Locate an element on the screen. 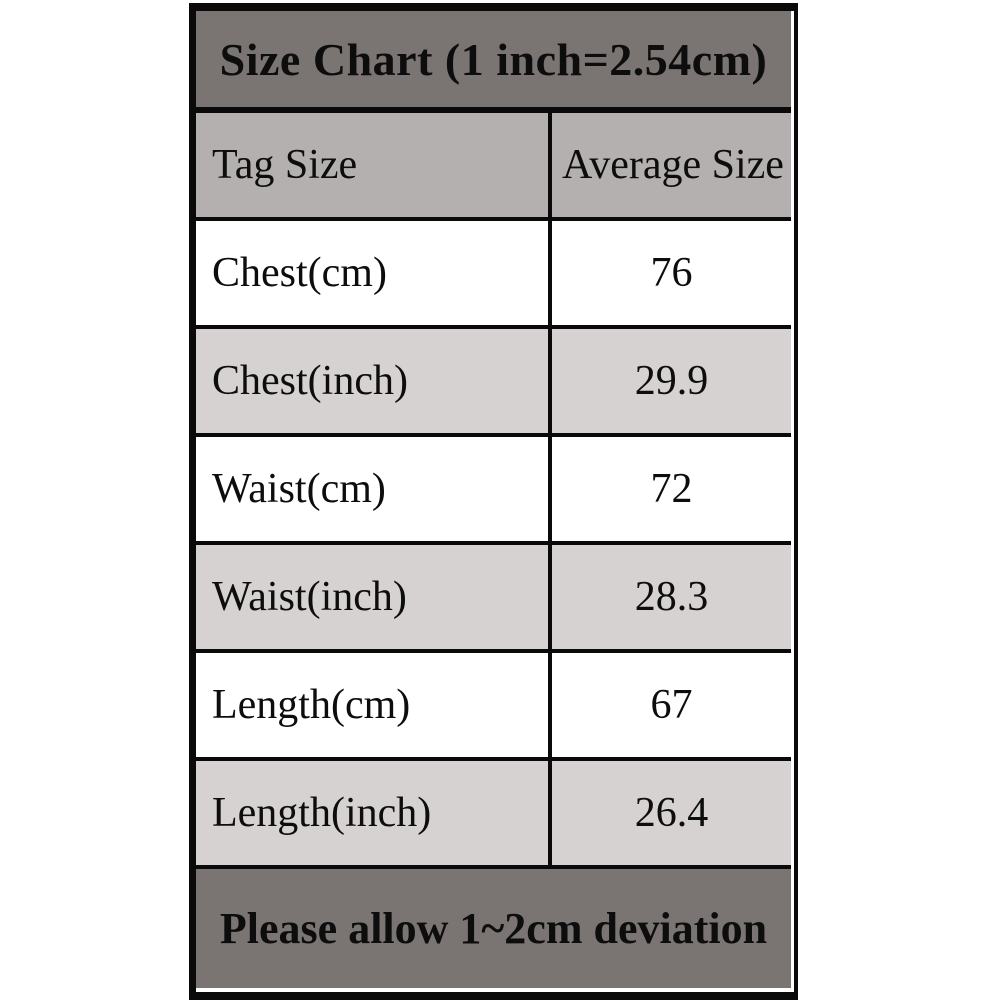 The height and width of the screenshot is (1001, 1001). row-value: 67 is located at coordinates (671, 705).